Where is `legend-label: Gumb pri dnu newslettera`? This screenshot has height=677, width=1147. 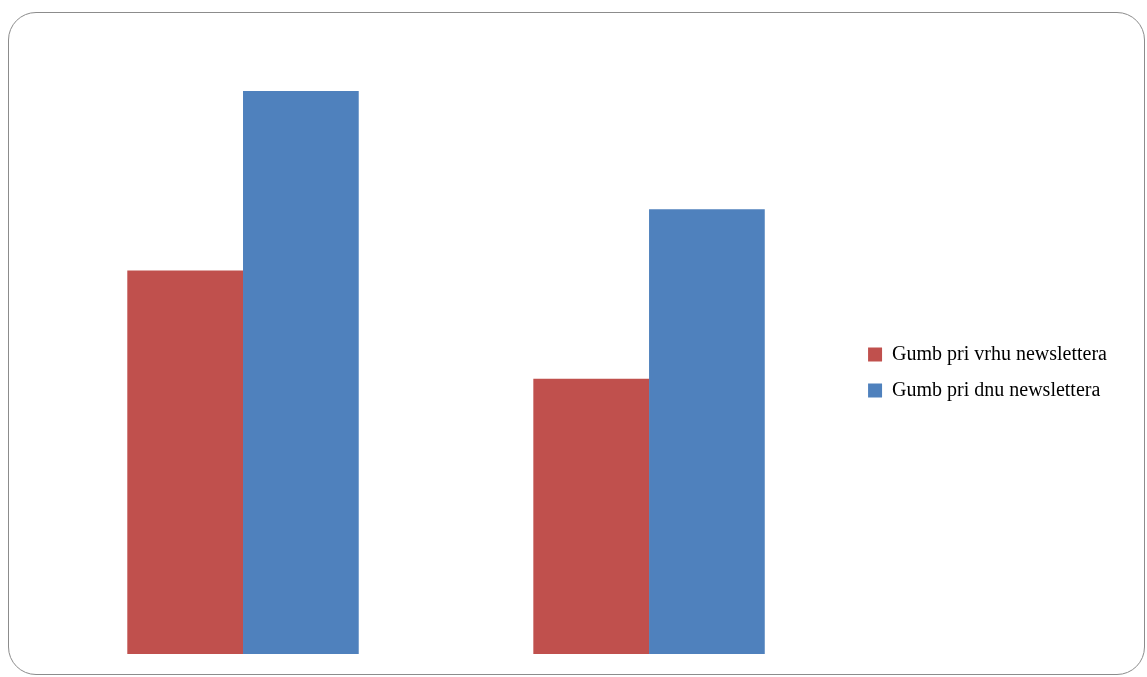 legend-label: Gumb pri dnu newslettera is located at coordinates (996, 389).